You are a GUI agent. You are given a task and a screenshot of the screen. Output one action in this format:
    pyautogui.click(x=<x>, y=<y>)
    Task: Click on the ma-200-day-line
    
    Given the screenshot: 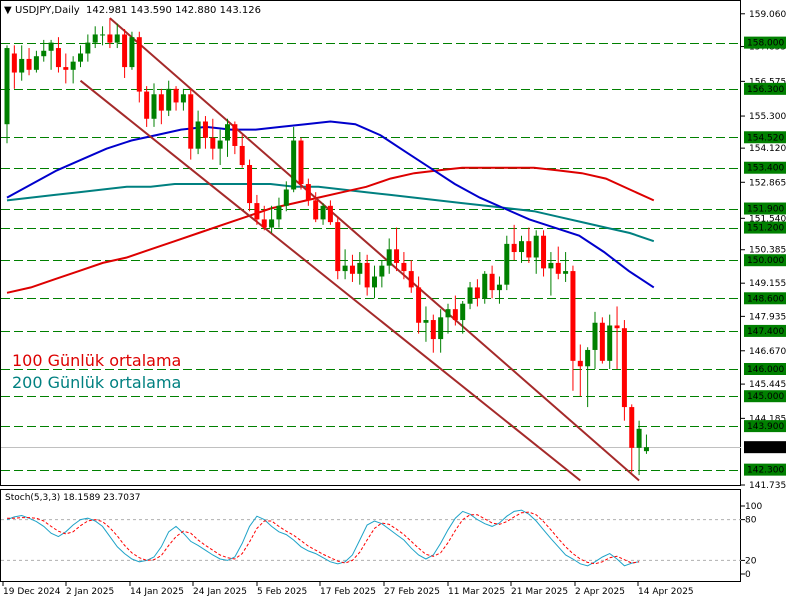 What is the action you would take?
    pyautogui.click(x=330, y=213)
    